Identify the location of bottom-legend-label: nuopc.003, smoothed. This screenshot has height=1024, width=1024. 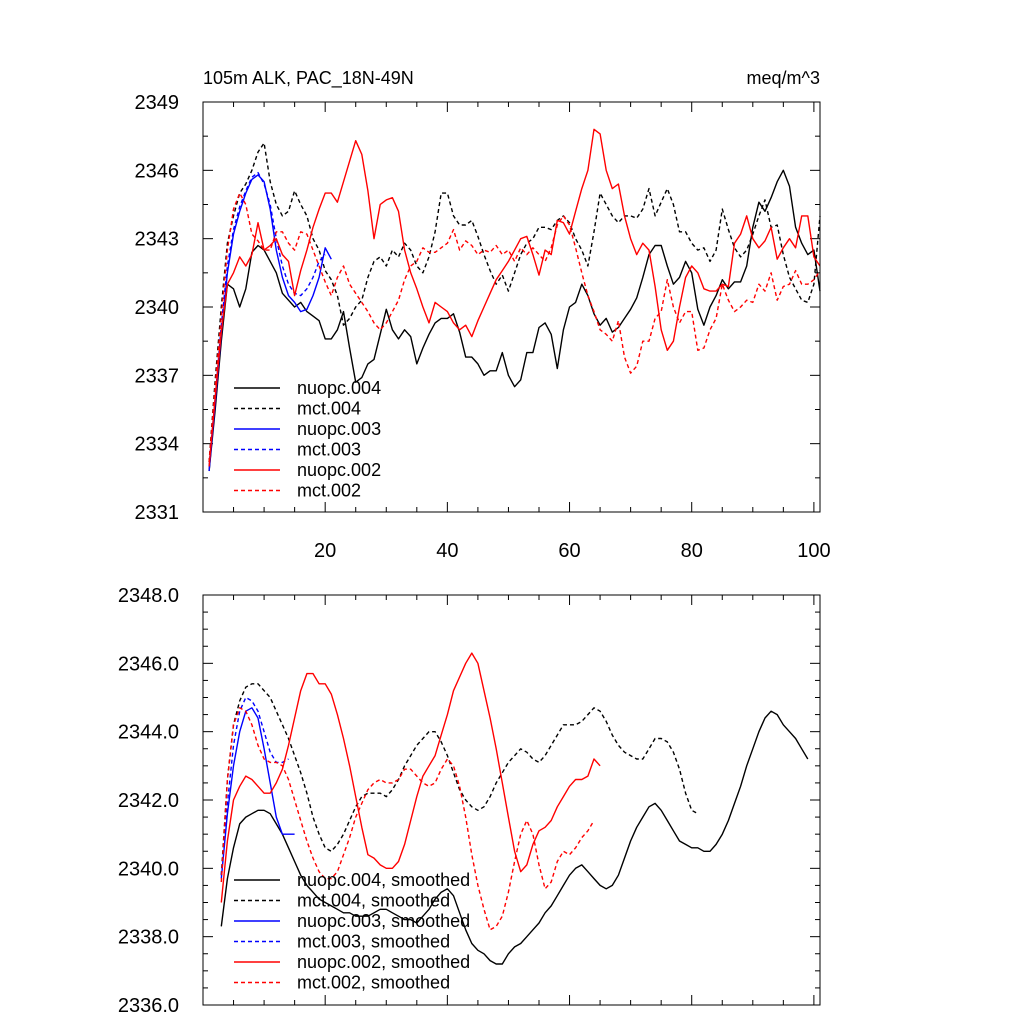
(383, 921).